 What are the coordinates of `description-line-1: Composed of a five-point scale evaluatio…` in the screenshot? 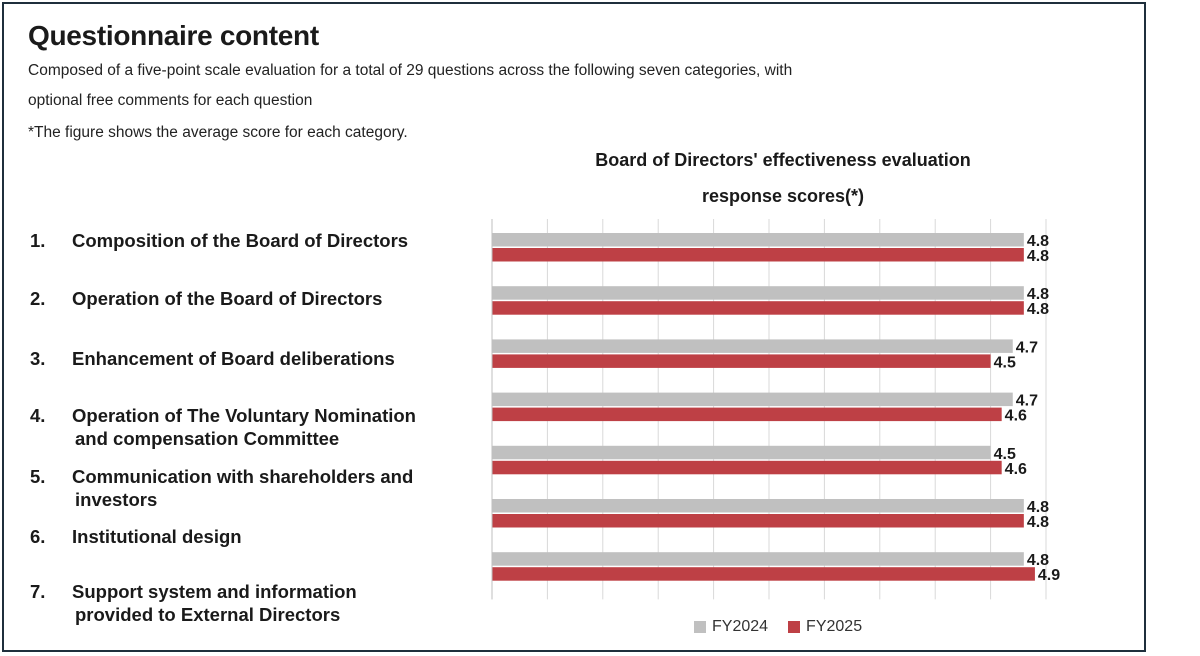 It's located at (410, 70).